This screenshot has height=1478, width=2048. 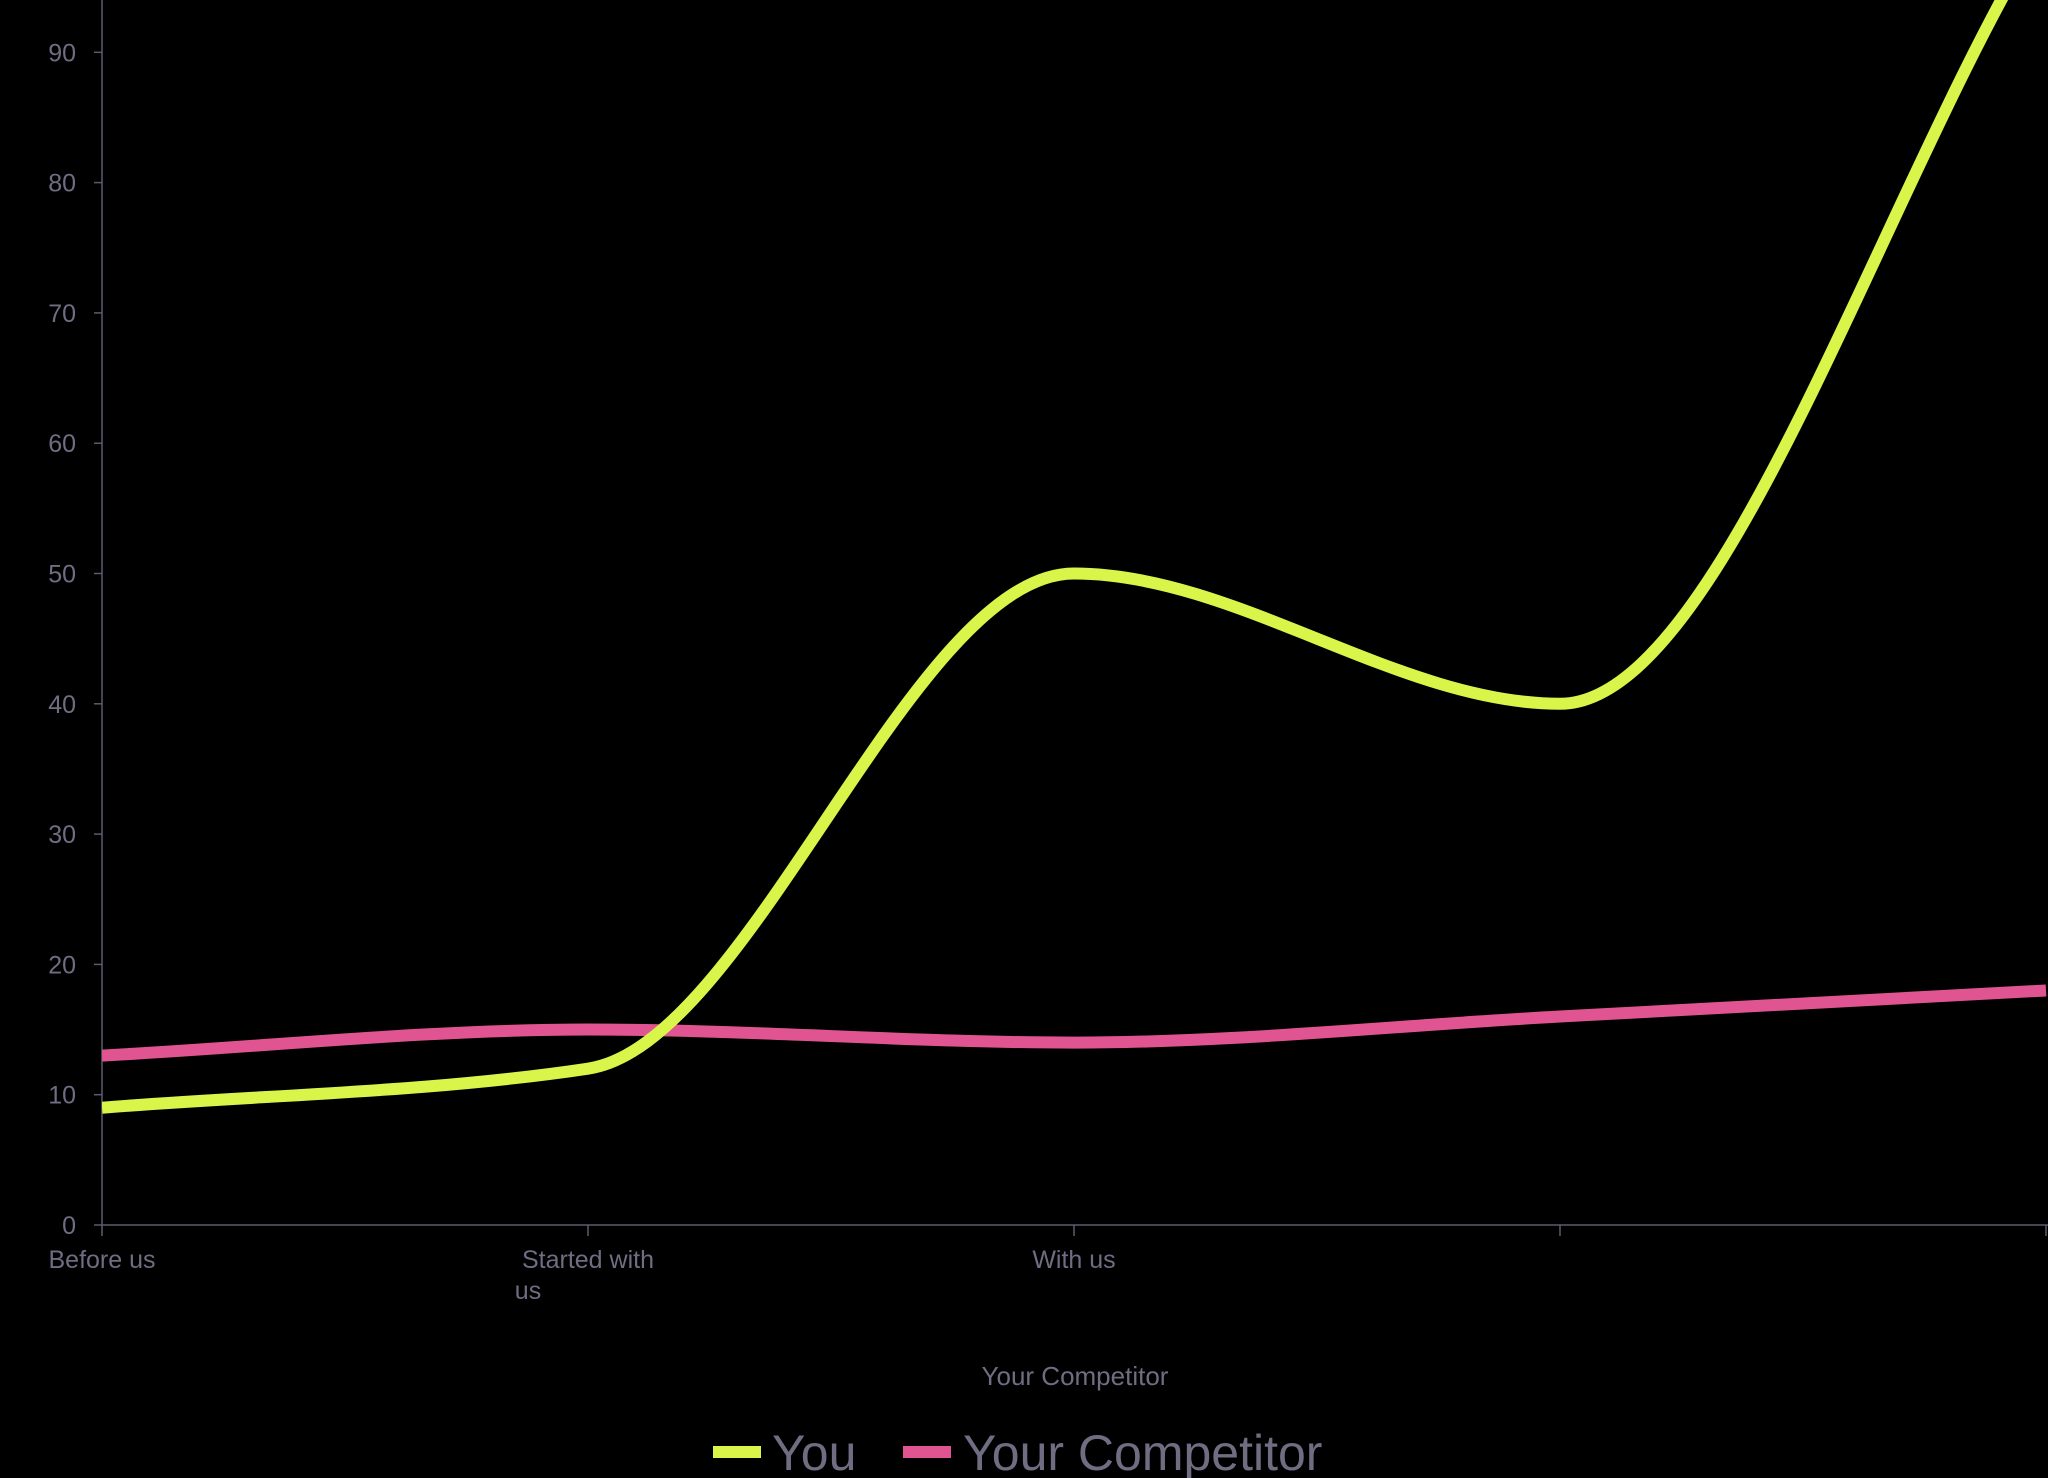 I want to click on x-axis: Before us Started with us With us, so click(x=1048, y=1264).